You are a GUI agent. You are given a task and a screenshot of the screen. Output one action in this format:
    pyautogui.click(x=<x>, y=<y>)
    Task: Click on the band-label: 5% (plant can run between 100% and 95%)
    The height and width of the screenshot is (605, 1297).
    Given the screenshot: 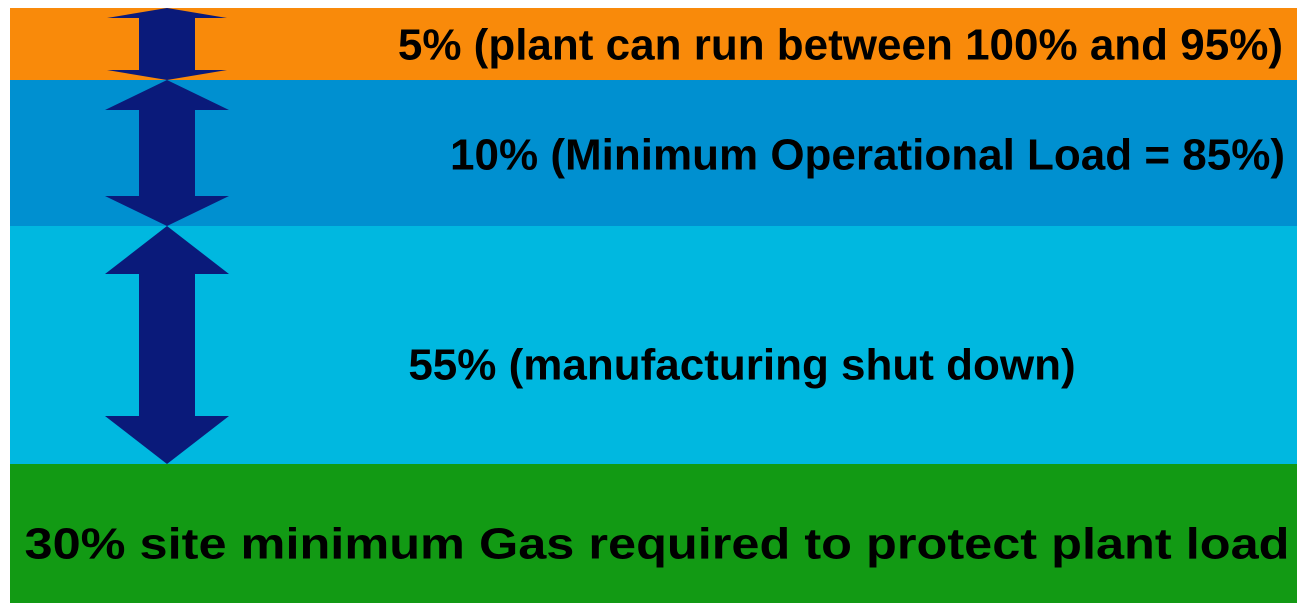 What is the action you would take?
    pyautogui.click(x=840, y=45)
    